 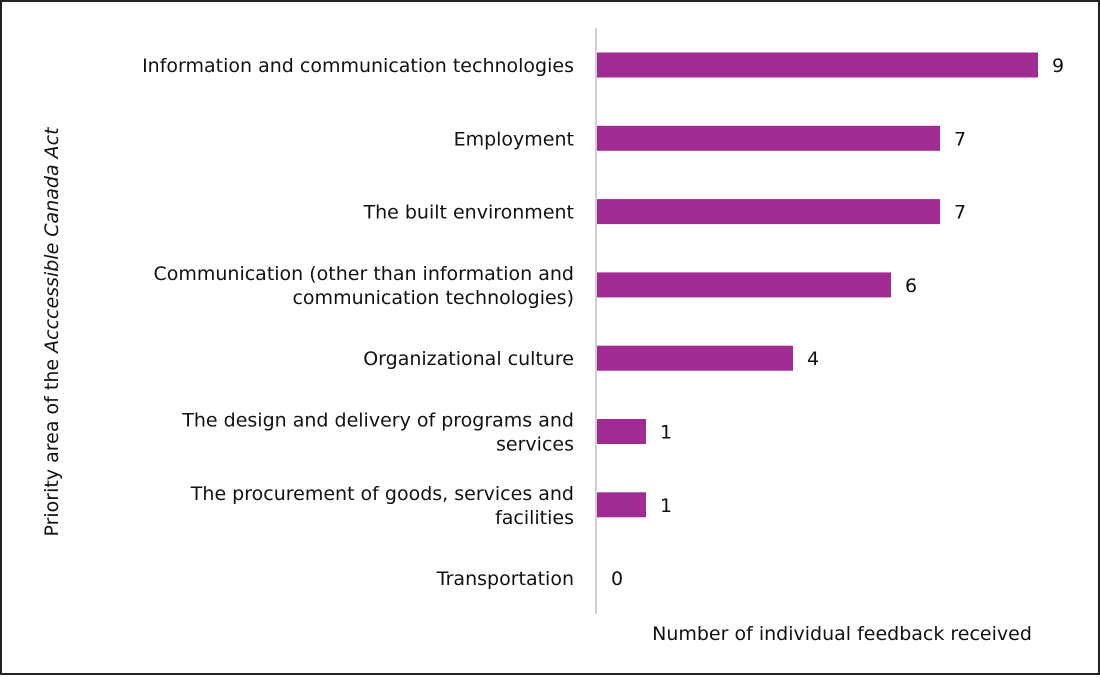 What do you see at coordinates (377, 421) in the screenshot?
I see `category-label-line: The design and delivery of programs and` at bounding box center [377, 421].